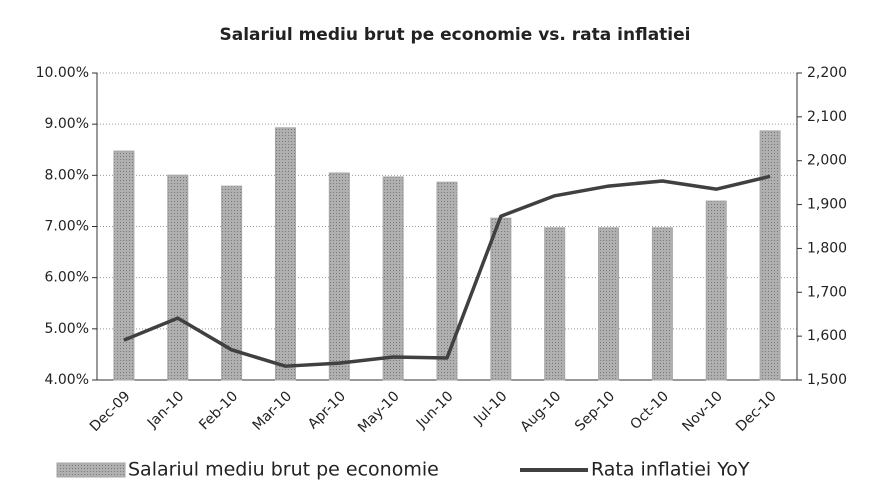 The height and width of the screenshot is (491, 870). What do you see at coordinates (165, 409) in the screenshot?
I see `x-tick-label: Jan-10` at bounding box center [165, 409].